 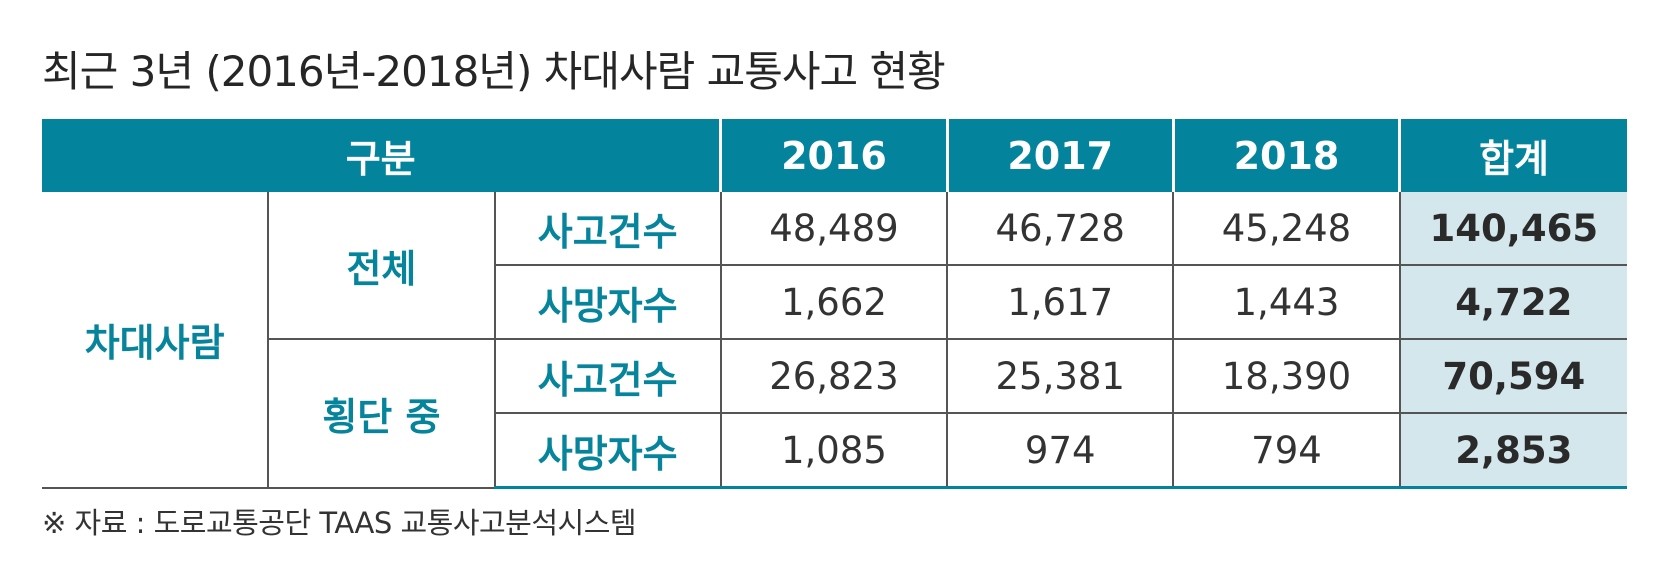 What do you see at coordinates (1060, 302) in the screenshot?
I see `cell-value: 1,617` at bounding box center [1060, 302].